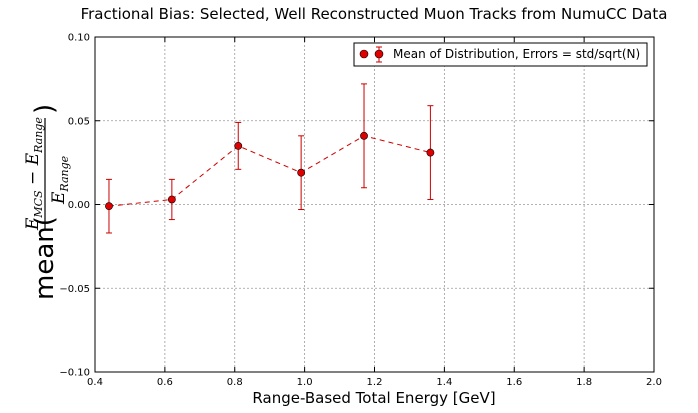  I want to click on x-tick-label: 1.8, so click(584, 382).